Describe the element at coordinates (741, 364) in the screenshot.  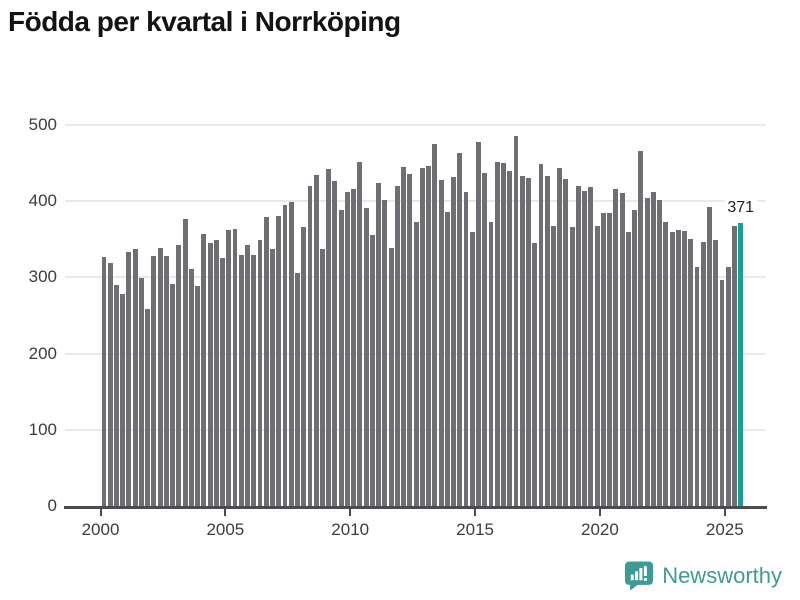
I see `highlighted-bar` at that location.